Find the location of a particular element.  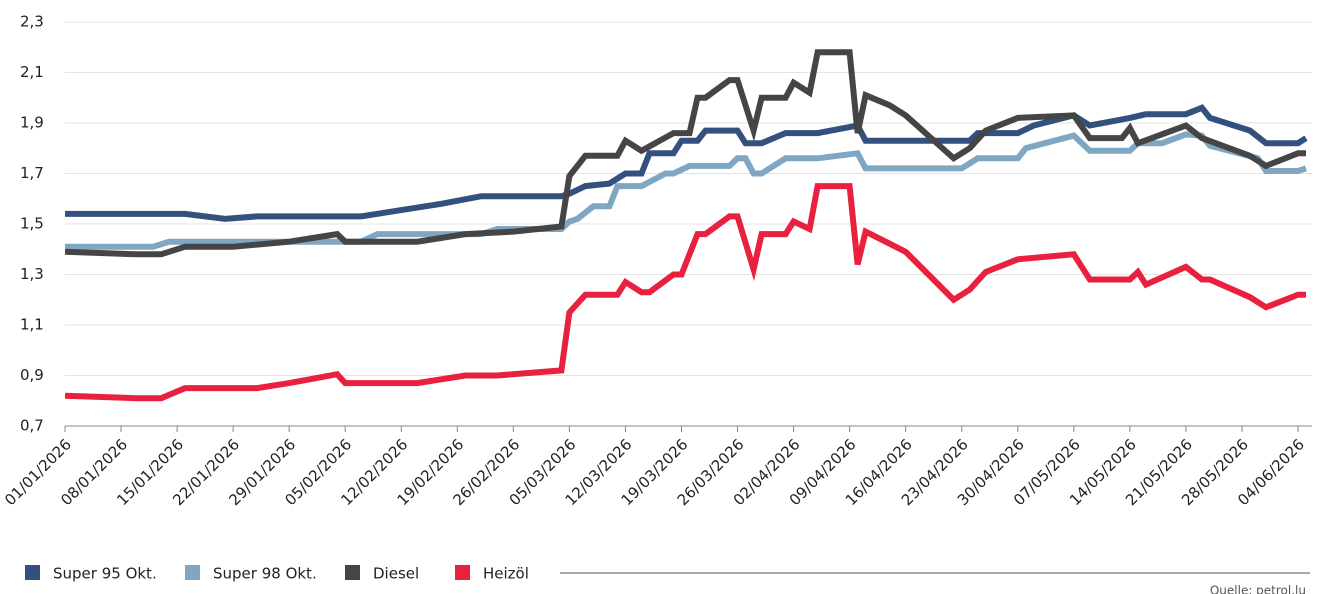

y-tick-label: 0,9 is located at coordinates (32, 375).